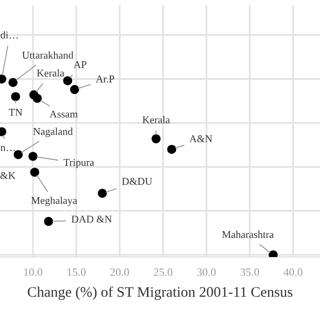  What do you see at coordinates (64, 114) in the screenshot?
I see `annotation: Assam` at bounding box center [64, 114].